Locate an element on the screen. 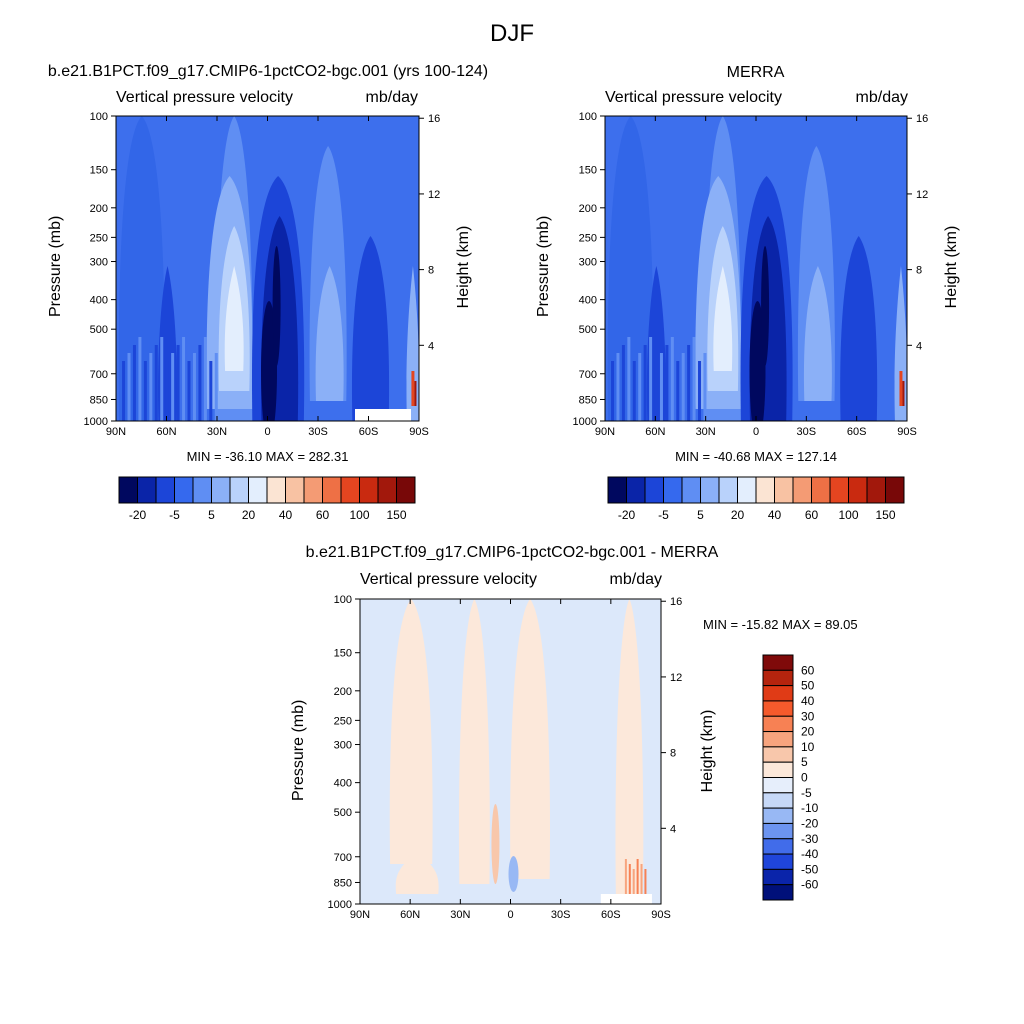  y2-tick-label: 4 is located at coordinates (673, 829).